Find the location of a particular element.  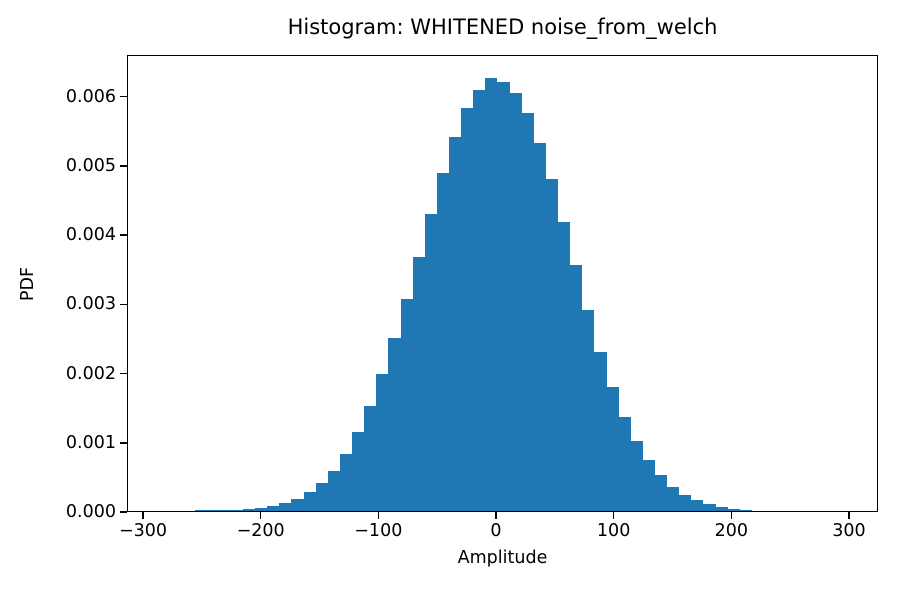

x-tick-label: 300 is located at coordinates (849, 531).